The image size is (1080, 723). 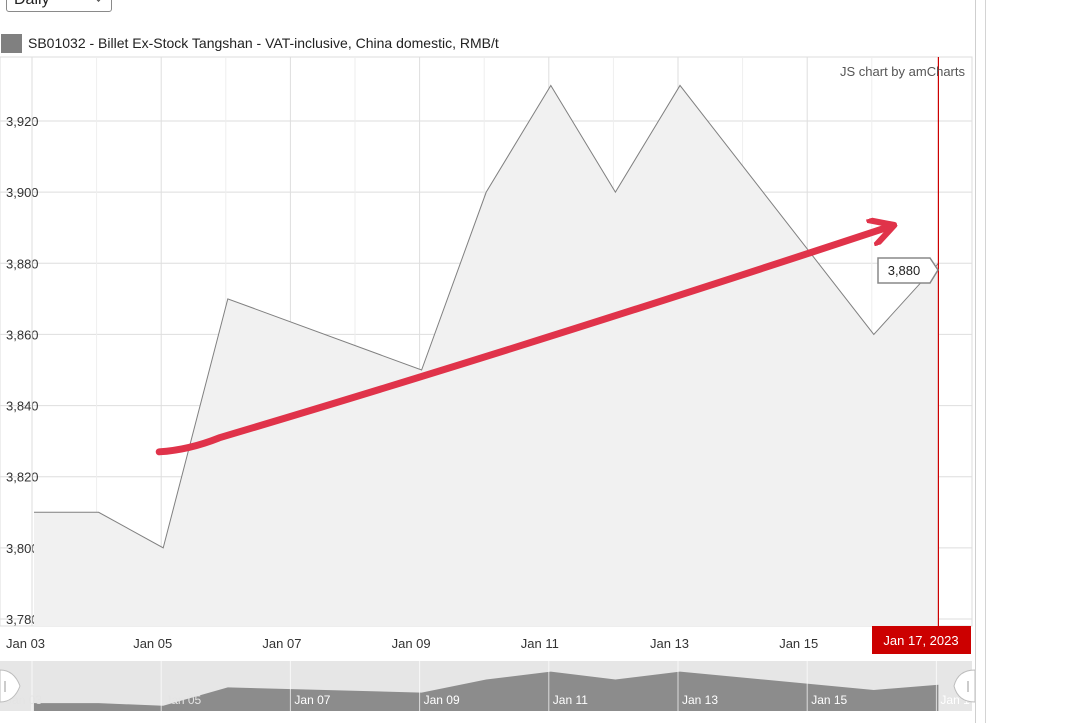 What do you see at coordinates (442, 700) in the screenshot?
I see `scrollbar-tick-label: Jan 09` at bounding box center [442, 700].